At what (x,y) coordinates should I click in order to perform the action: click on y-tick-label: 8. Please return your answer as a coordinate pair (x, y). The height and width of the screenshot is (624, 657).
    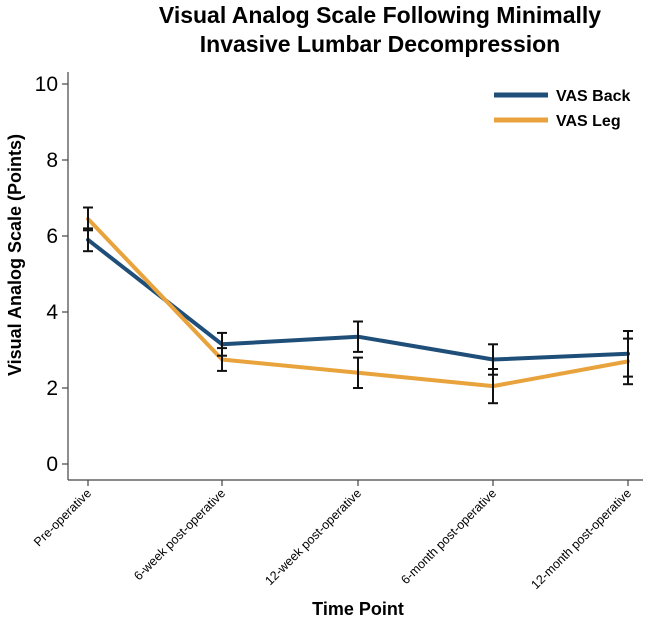
    Looking at the image, I should click on (52, 160).